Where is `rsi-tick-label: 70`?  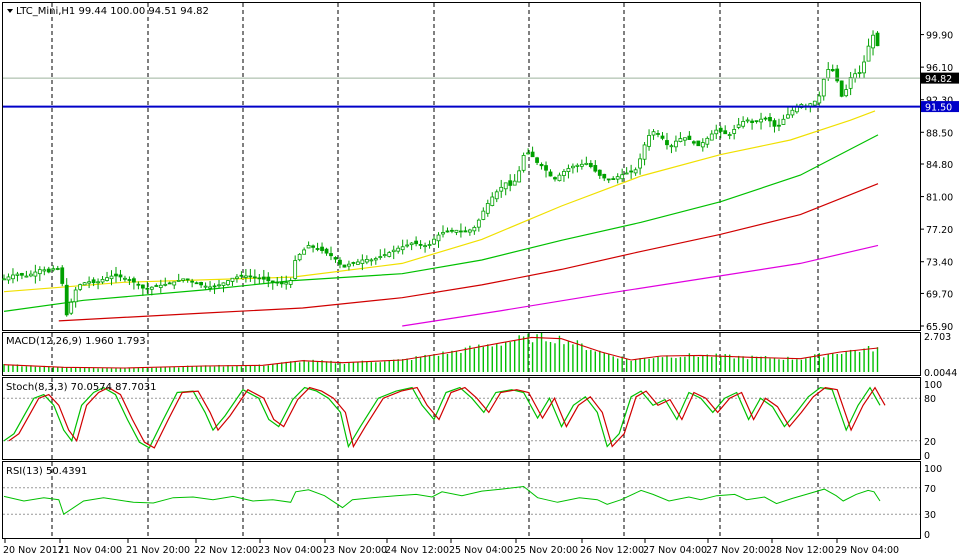 rsi-tick-label: 70 is located at coordinates (930, 489).